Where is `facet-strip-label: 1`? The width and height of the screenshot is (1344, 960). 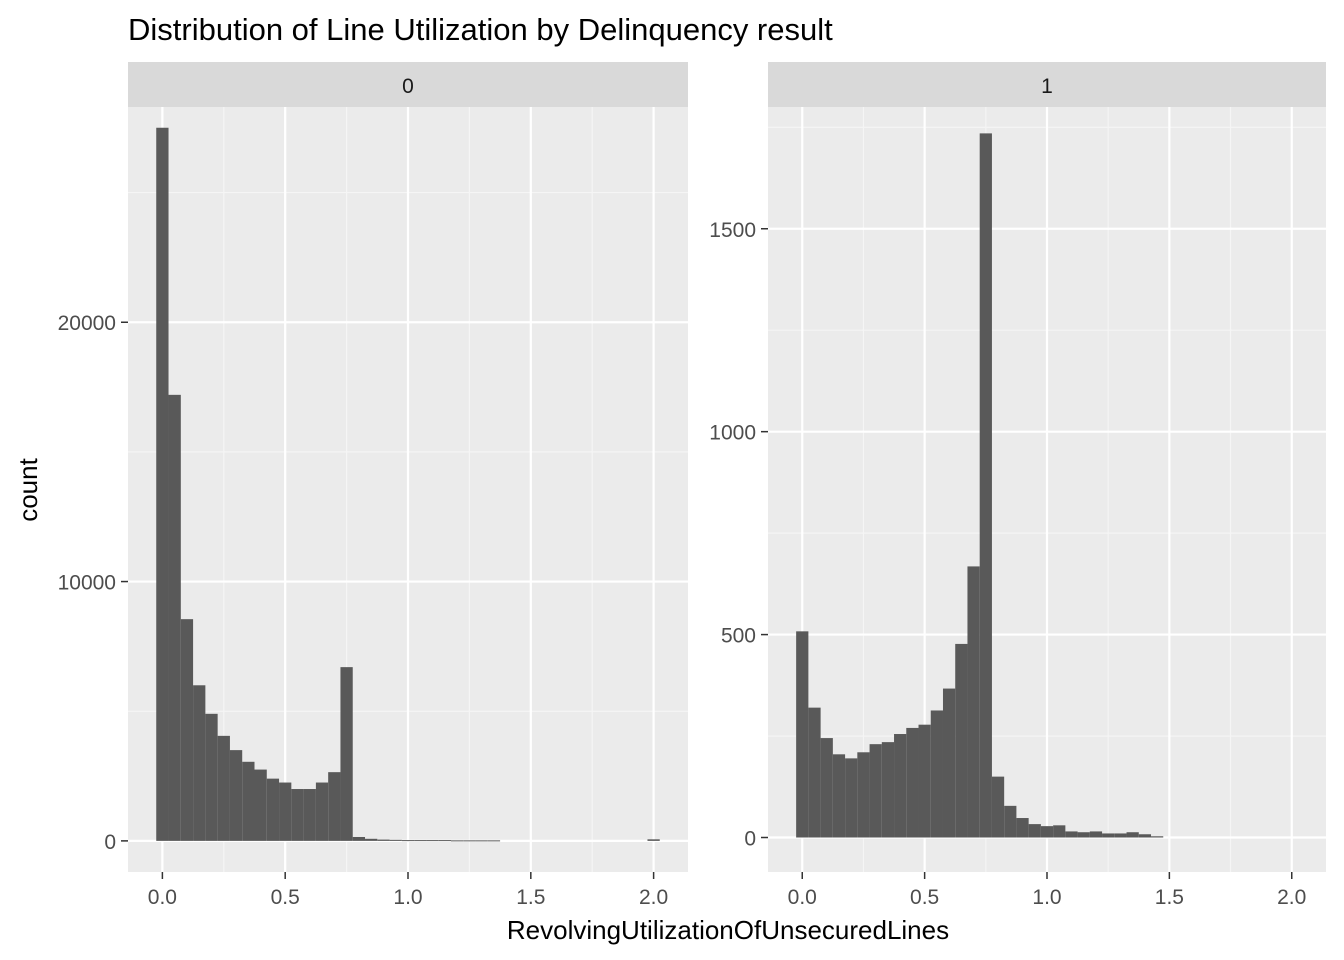
facet-strip-label: 1 is located at coordinates (1047, 86).